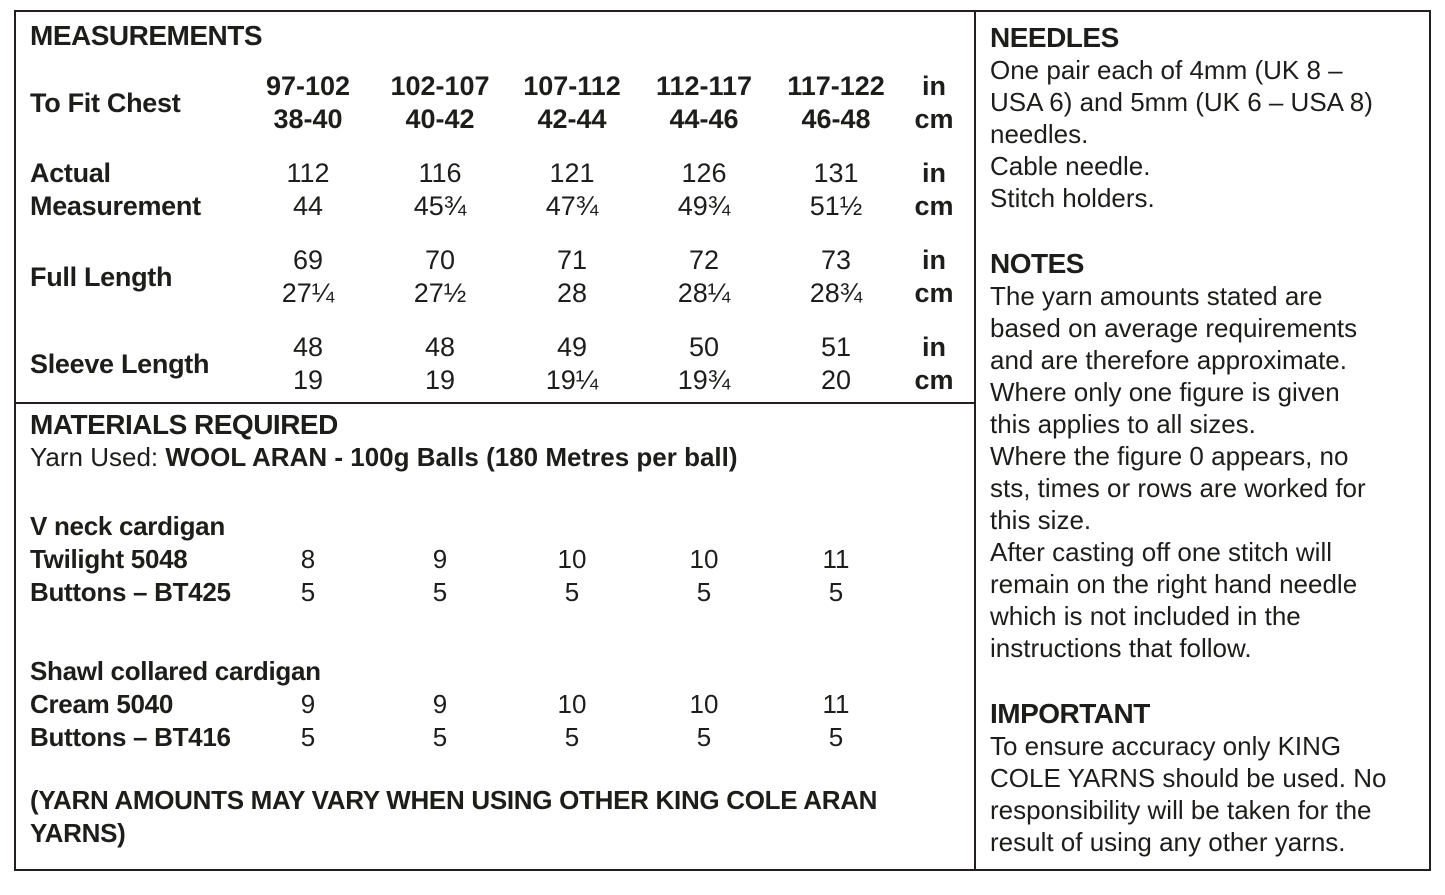 The image size is (1445, 895). I want to click on materials-row-twilight: Twilight 5048 8 9 10 10 11, so click(495, 559).